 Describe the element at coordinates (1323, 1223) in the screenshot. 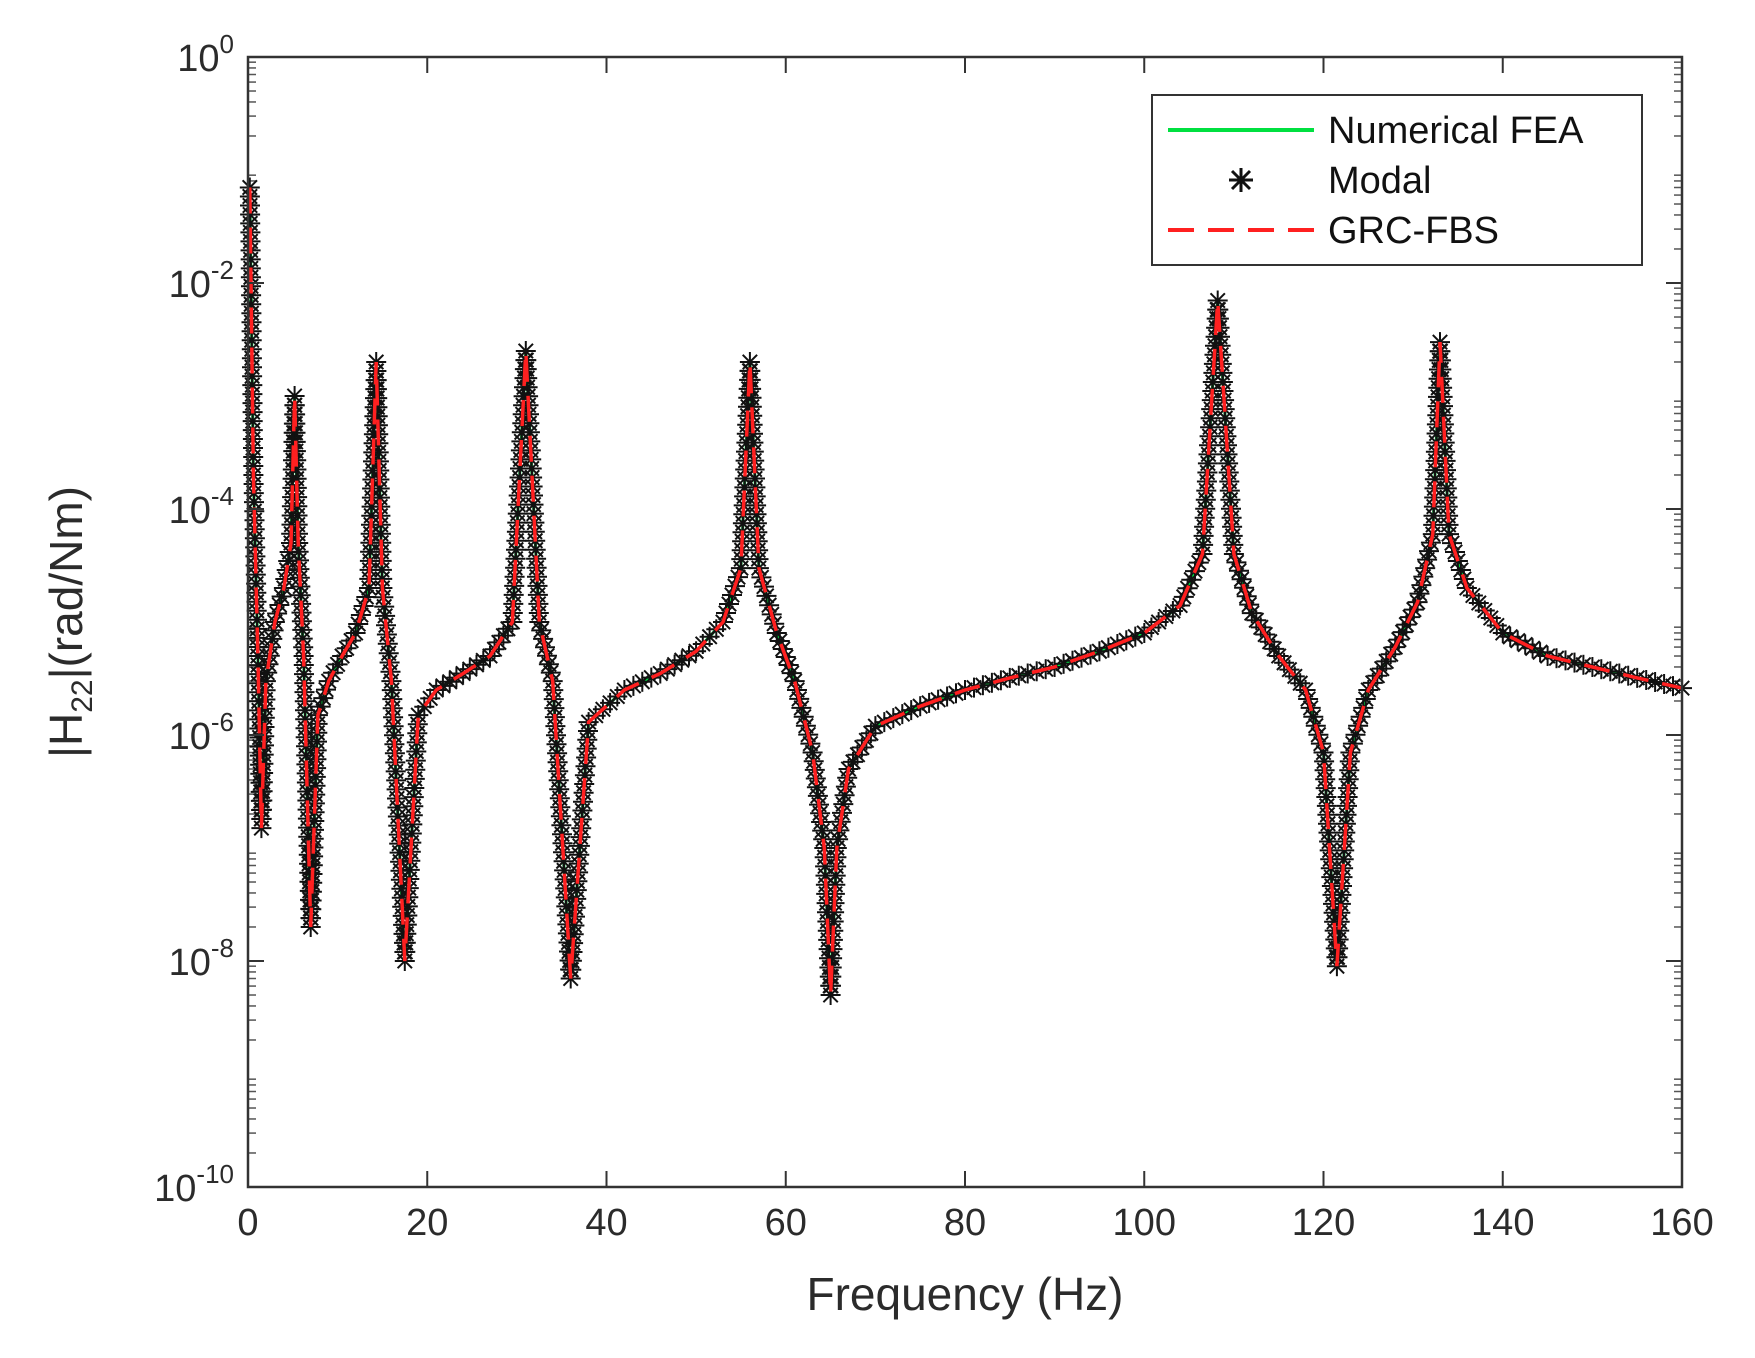

I see `x-tick-label: 120` at that location.